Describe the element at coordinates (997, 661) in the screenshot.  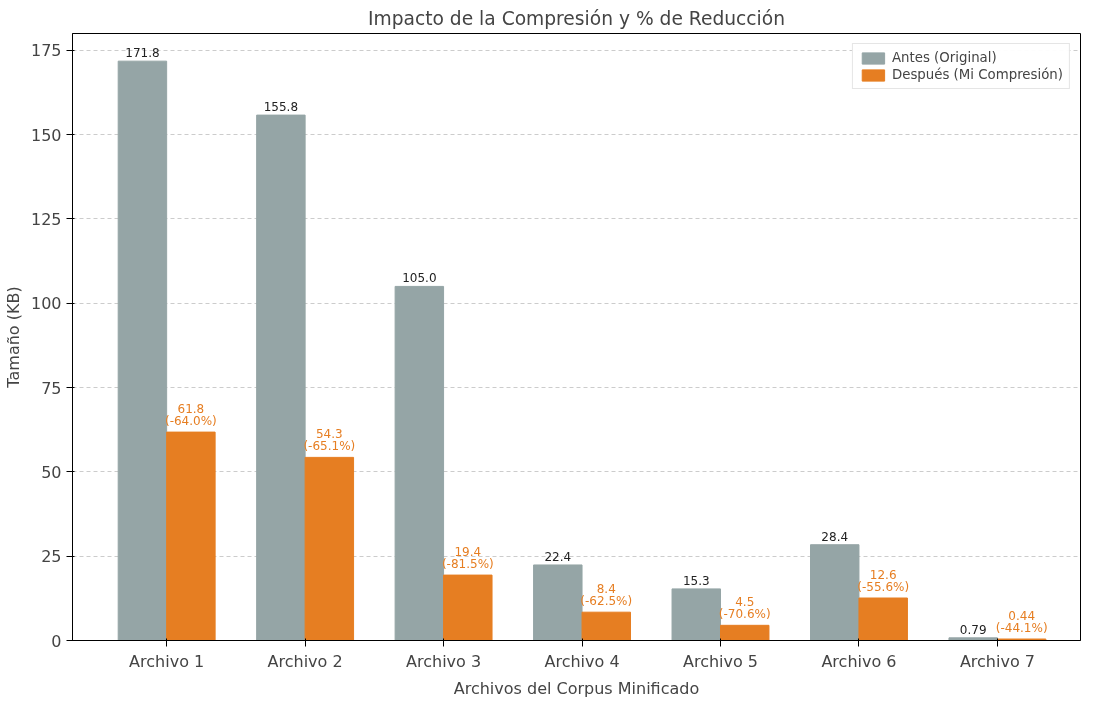
I see `x-tick-label: Archivo 7` at that location.